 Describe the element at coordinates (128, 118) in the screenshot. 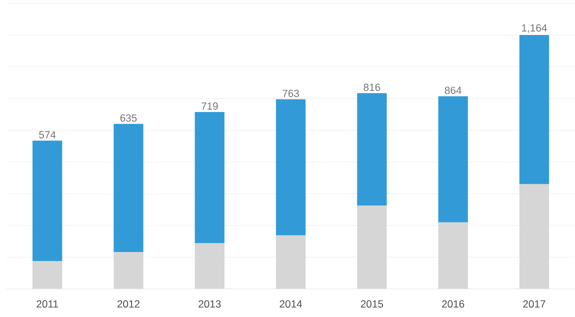

I see `annotation: 635` at that location.